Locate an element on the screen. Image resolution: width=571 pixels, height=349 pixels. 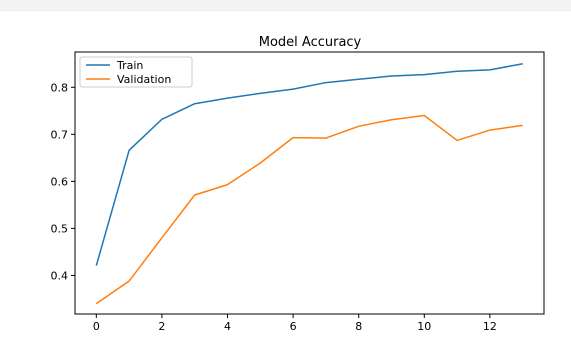
x-tick-label: 10 is located at coordinates (424, 326).